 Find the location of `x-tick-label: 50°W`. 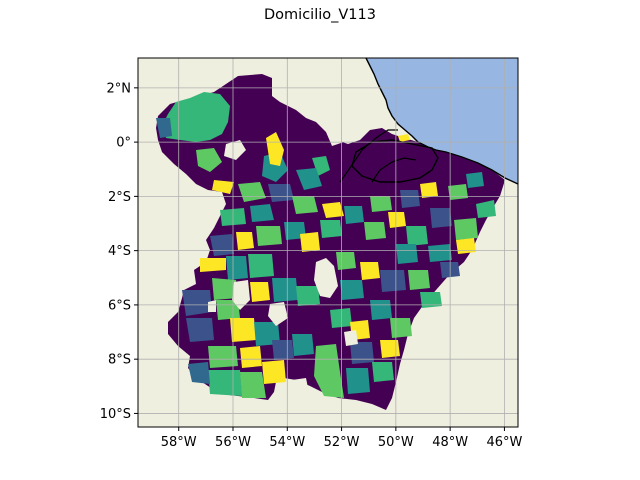

x-tick-label: 50°W is located at coordinates (396, 442).